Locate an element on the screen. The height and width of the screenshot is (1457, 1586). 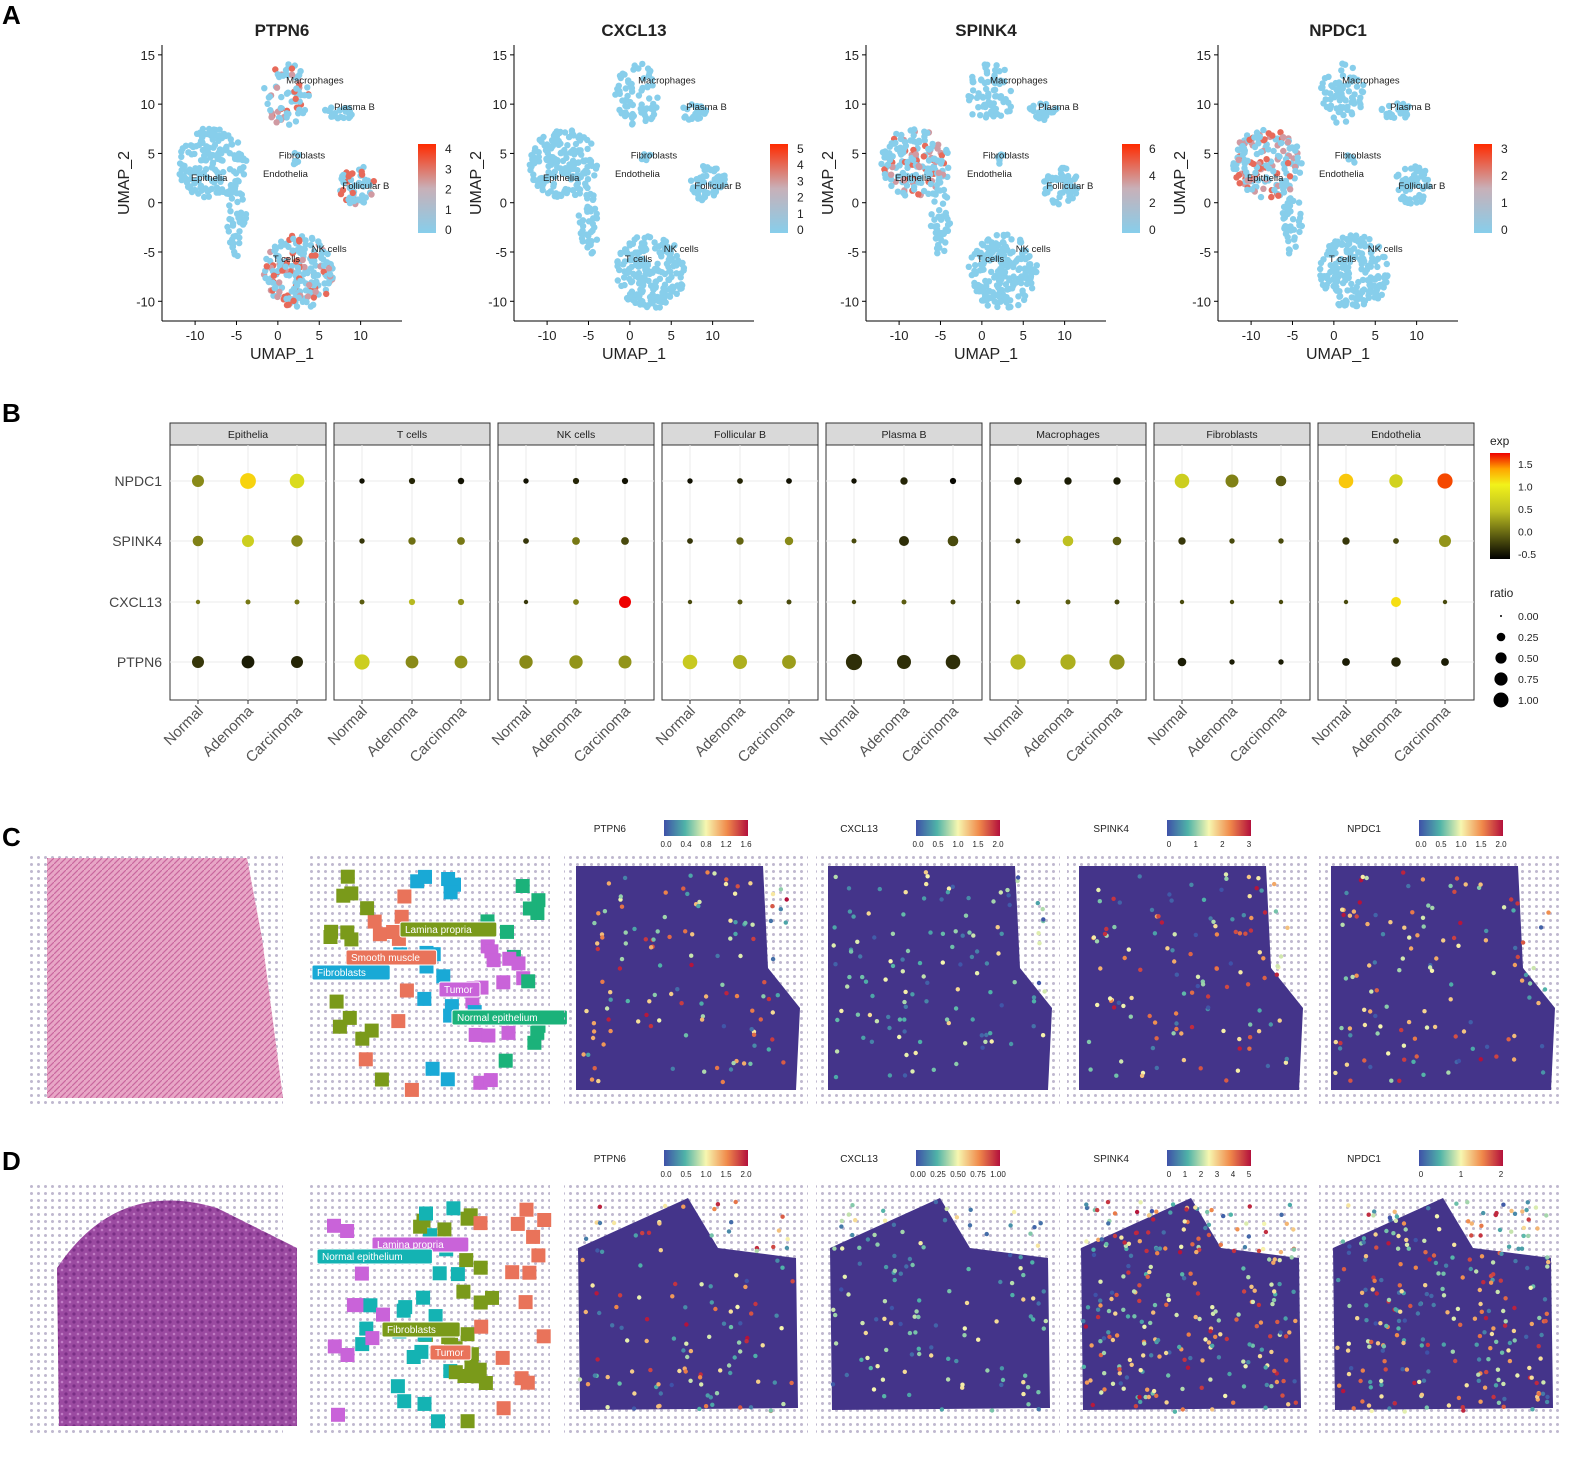
dot-gene-label: NPDC1 is located at coordinates (139, 481).